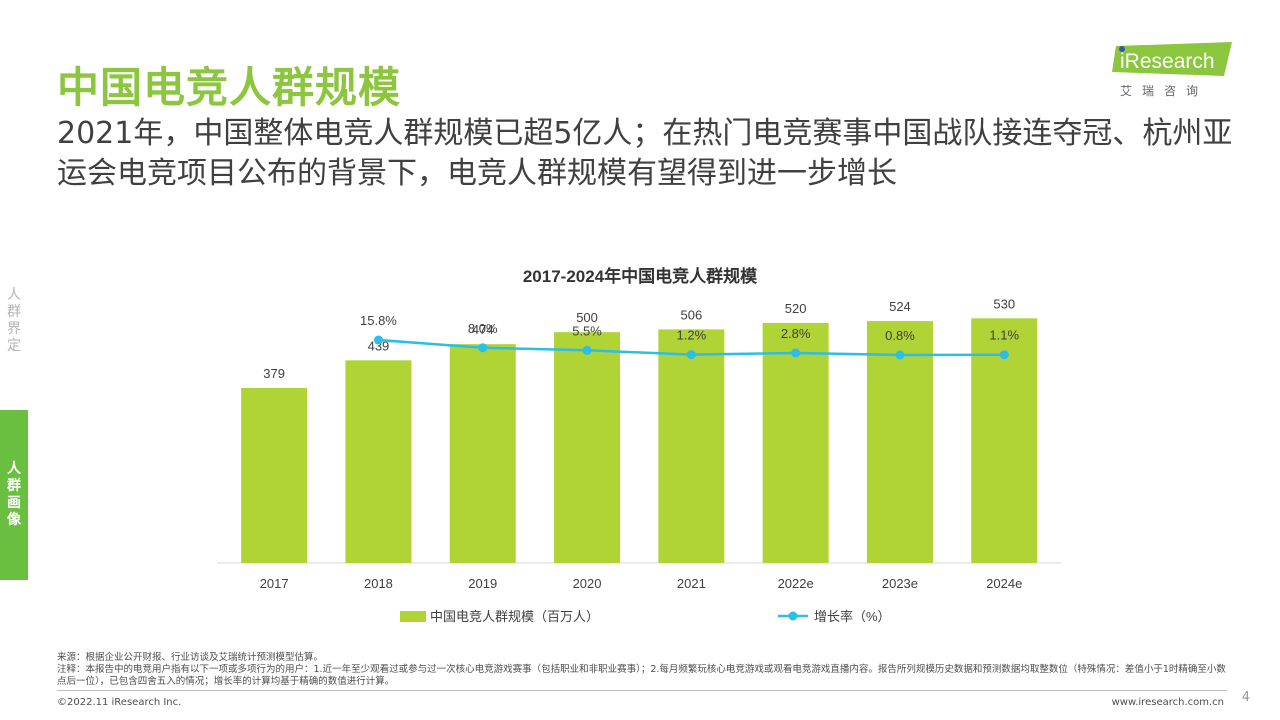 This screenshot has width=1280, height=720. What do you see at coordinates (274, 583) in the screenshot?
I see `x-tick-label: 2017` at bounding box center [274, 583].